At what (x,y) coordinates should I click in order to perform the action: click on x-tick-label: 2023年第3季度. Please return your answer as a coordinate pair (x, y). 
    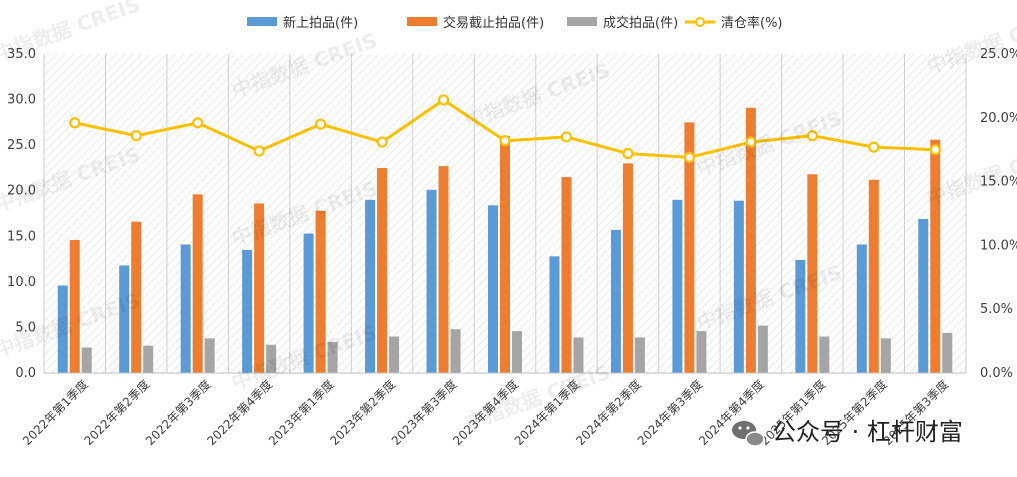
    Looking at the image, I should click on (424, 413).